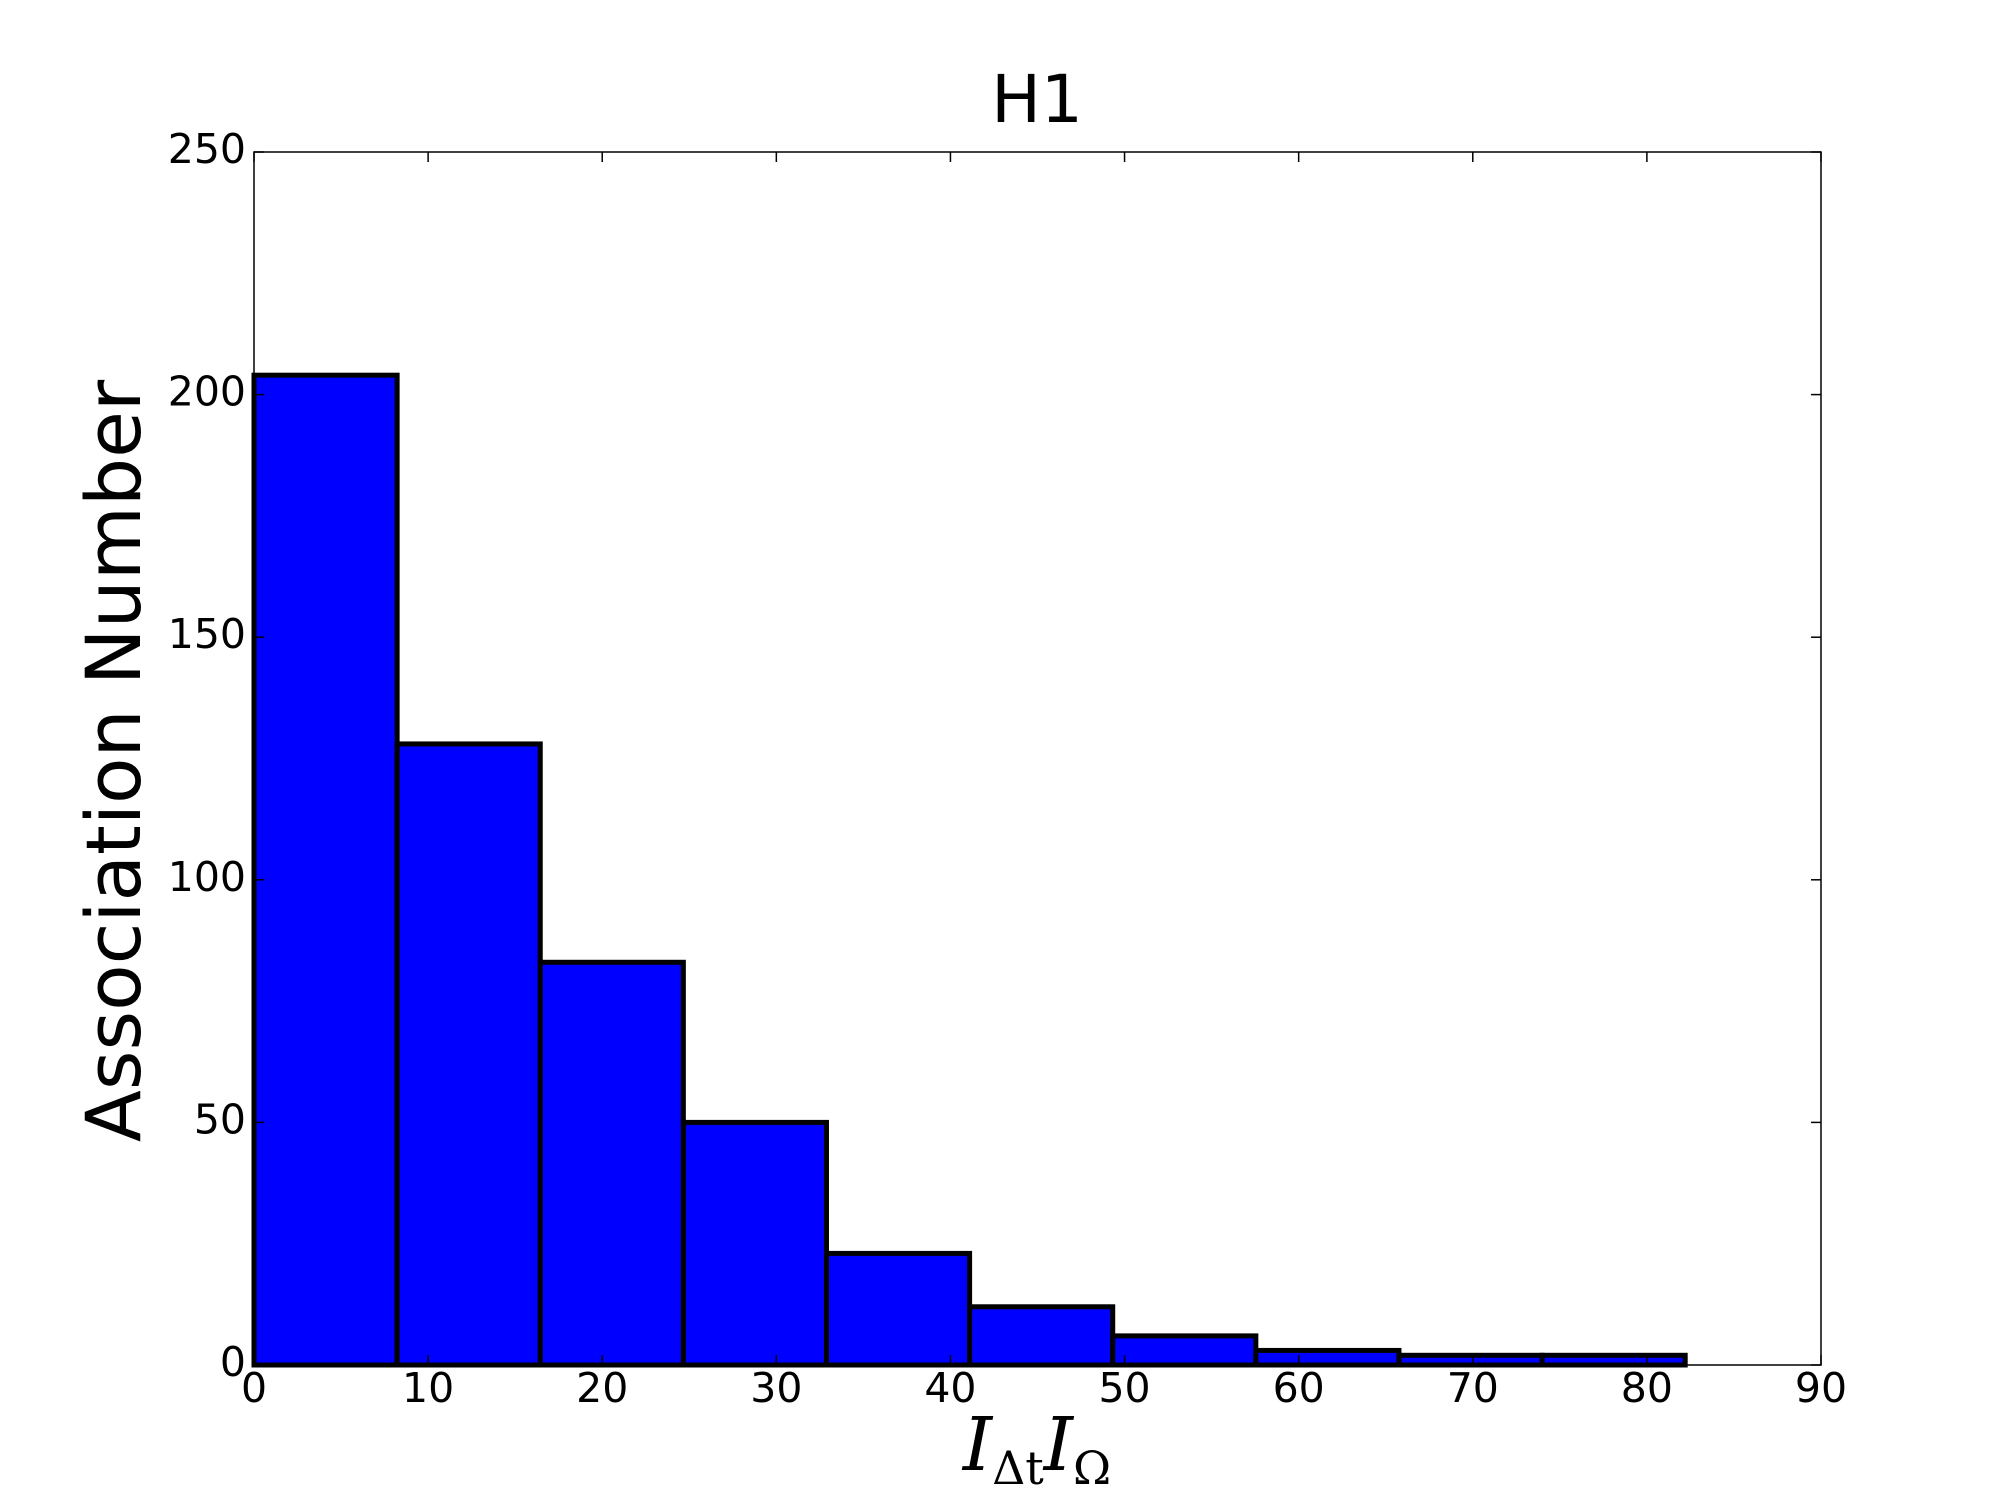 The width and height of the screenshot is (2000, 1500). Describe the element at coordinates (207, 392) in the screenshot. I see `y-tick-label: 200` at that location.